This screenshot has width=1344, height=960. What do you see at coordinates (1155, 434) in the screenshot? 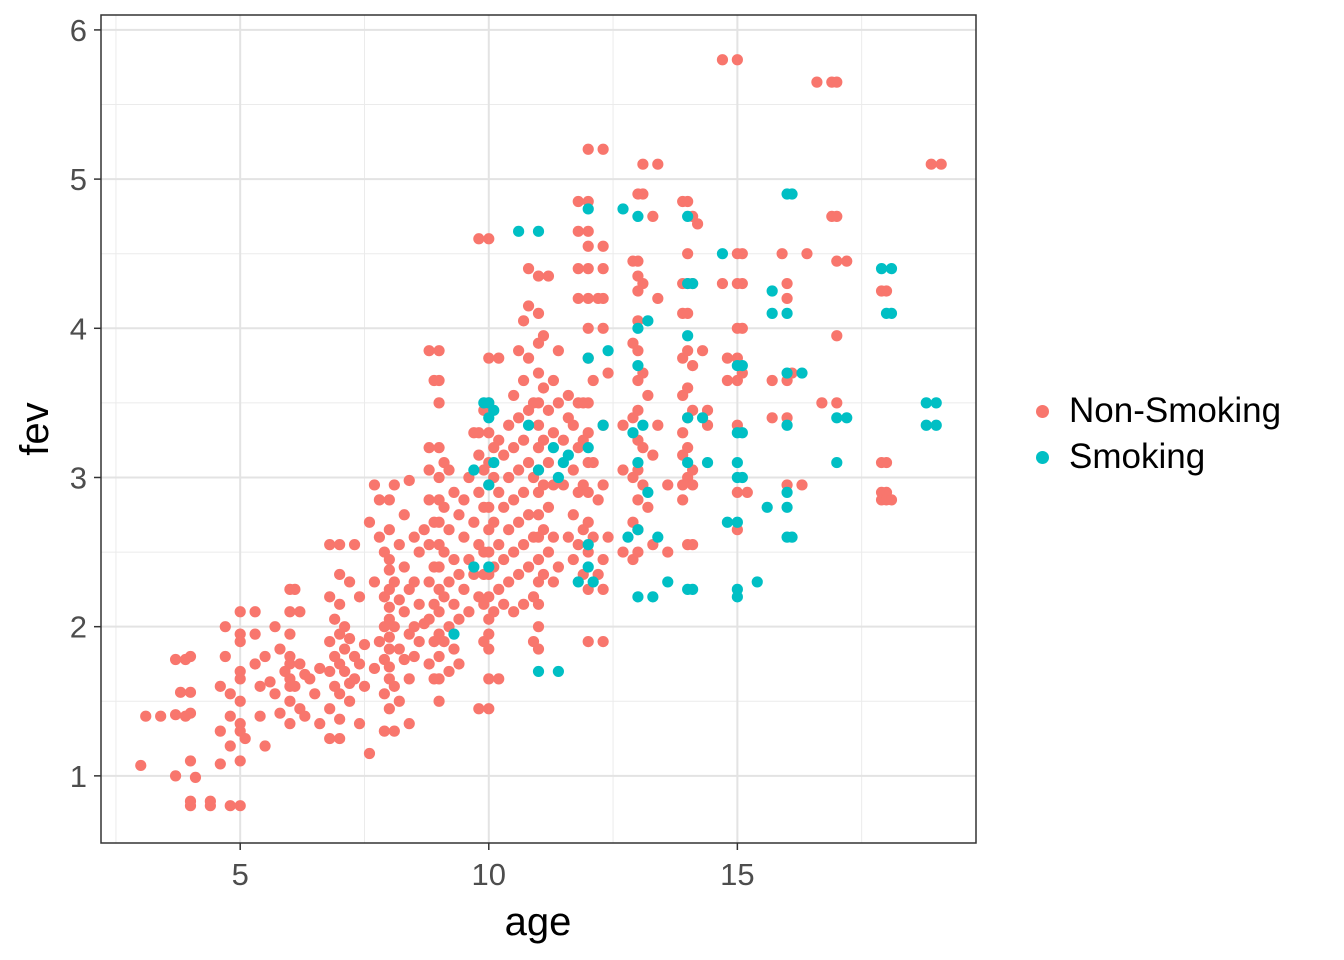
I see `legend: Non-Smoking Smoking` at bounding box center [1155, 434].